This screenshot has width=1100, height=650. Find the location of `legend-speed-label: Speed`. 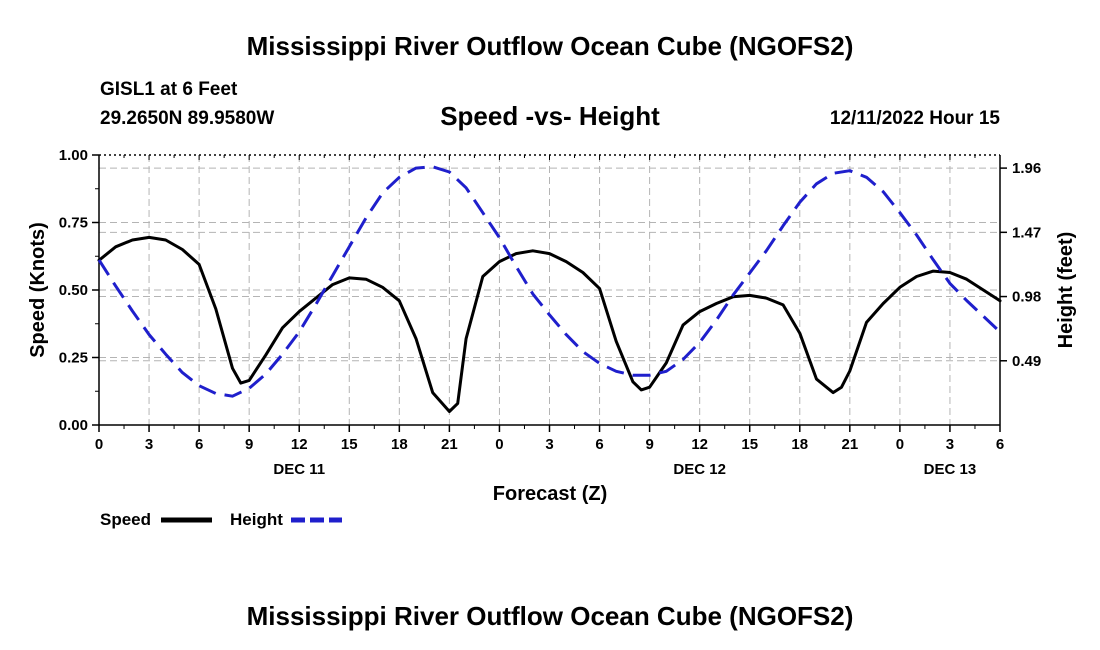

legend-speed-label: Speed is located at coordinates (125, 519).